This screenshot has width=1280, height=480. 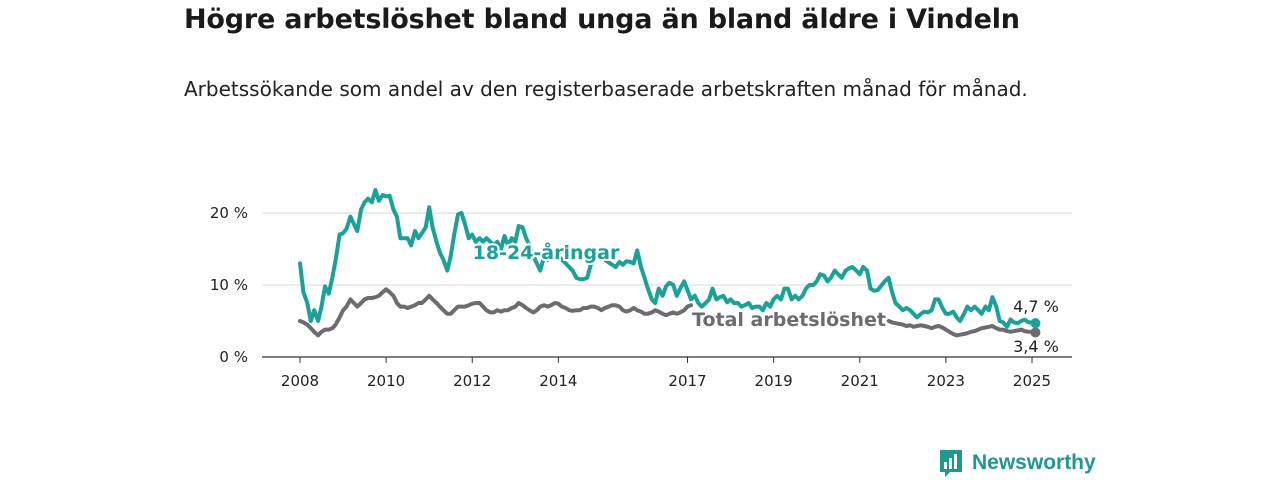 What do you see at coordinates (789, 320) in the screenshot?
I see `series-name-label: Total arbetslöshet` at bounding box center [789, 320].